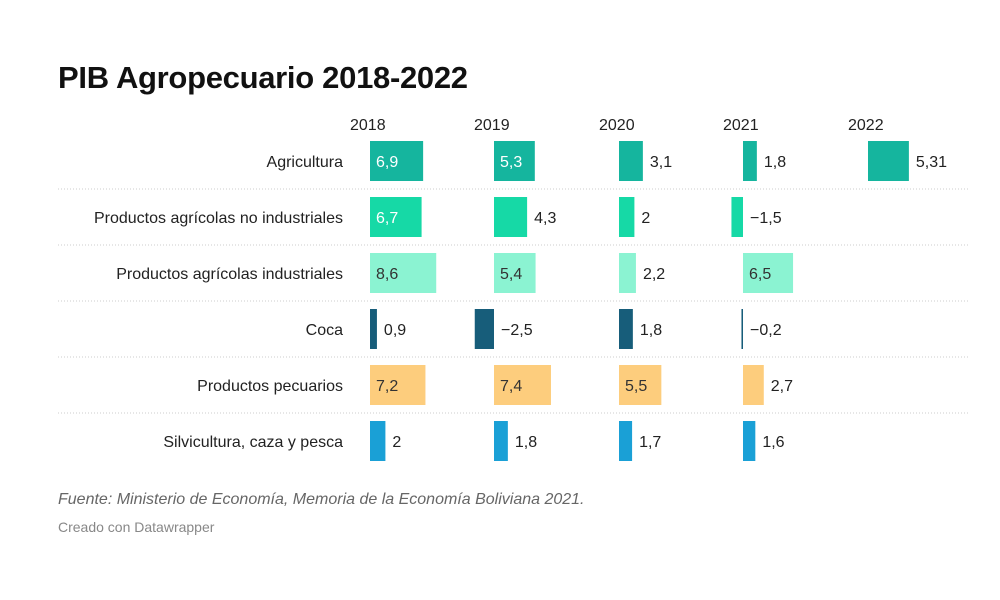  I want to click on row-label: Productos pecuarios, so click(270, 386).